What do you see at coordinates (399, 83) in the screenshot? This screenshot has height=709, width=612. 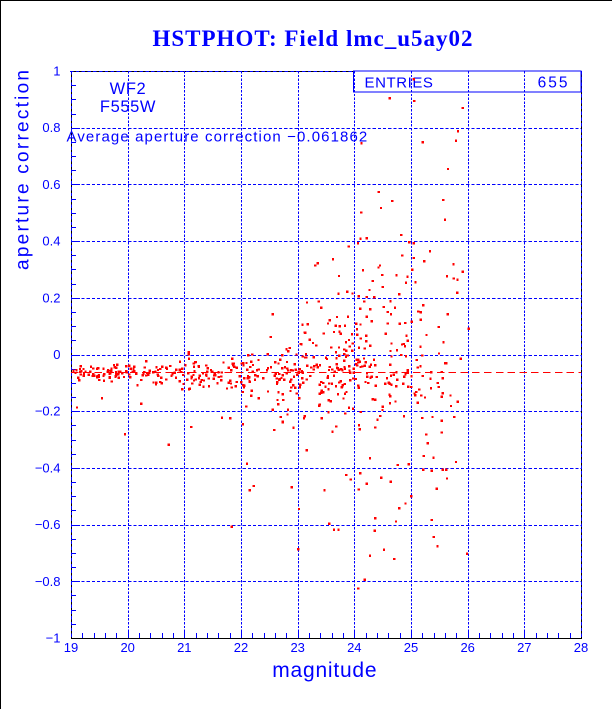 I see `svg-text: ENTRIES` at bounding box center [399, 83].